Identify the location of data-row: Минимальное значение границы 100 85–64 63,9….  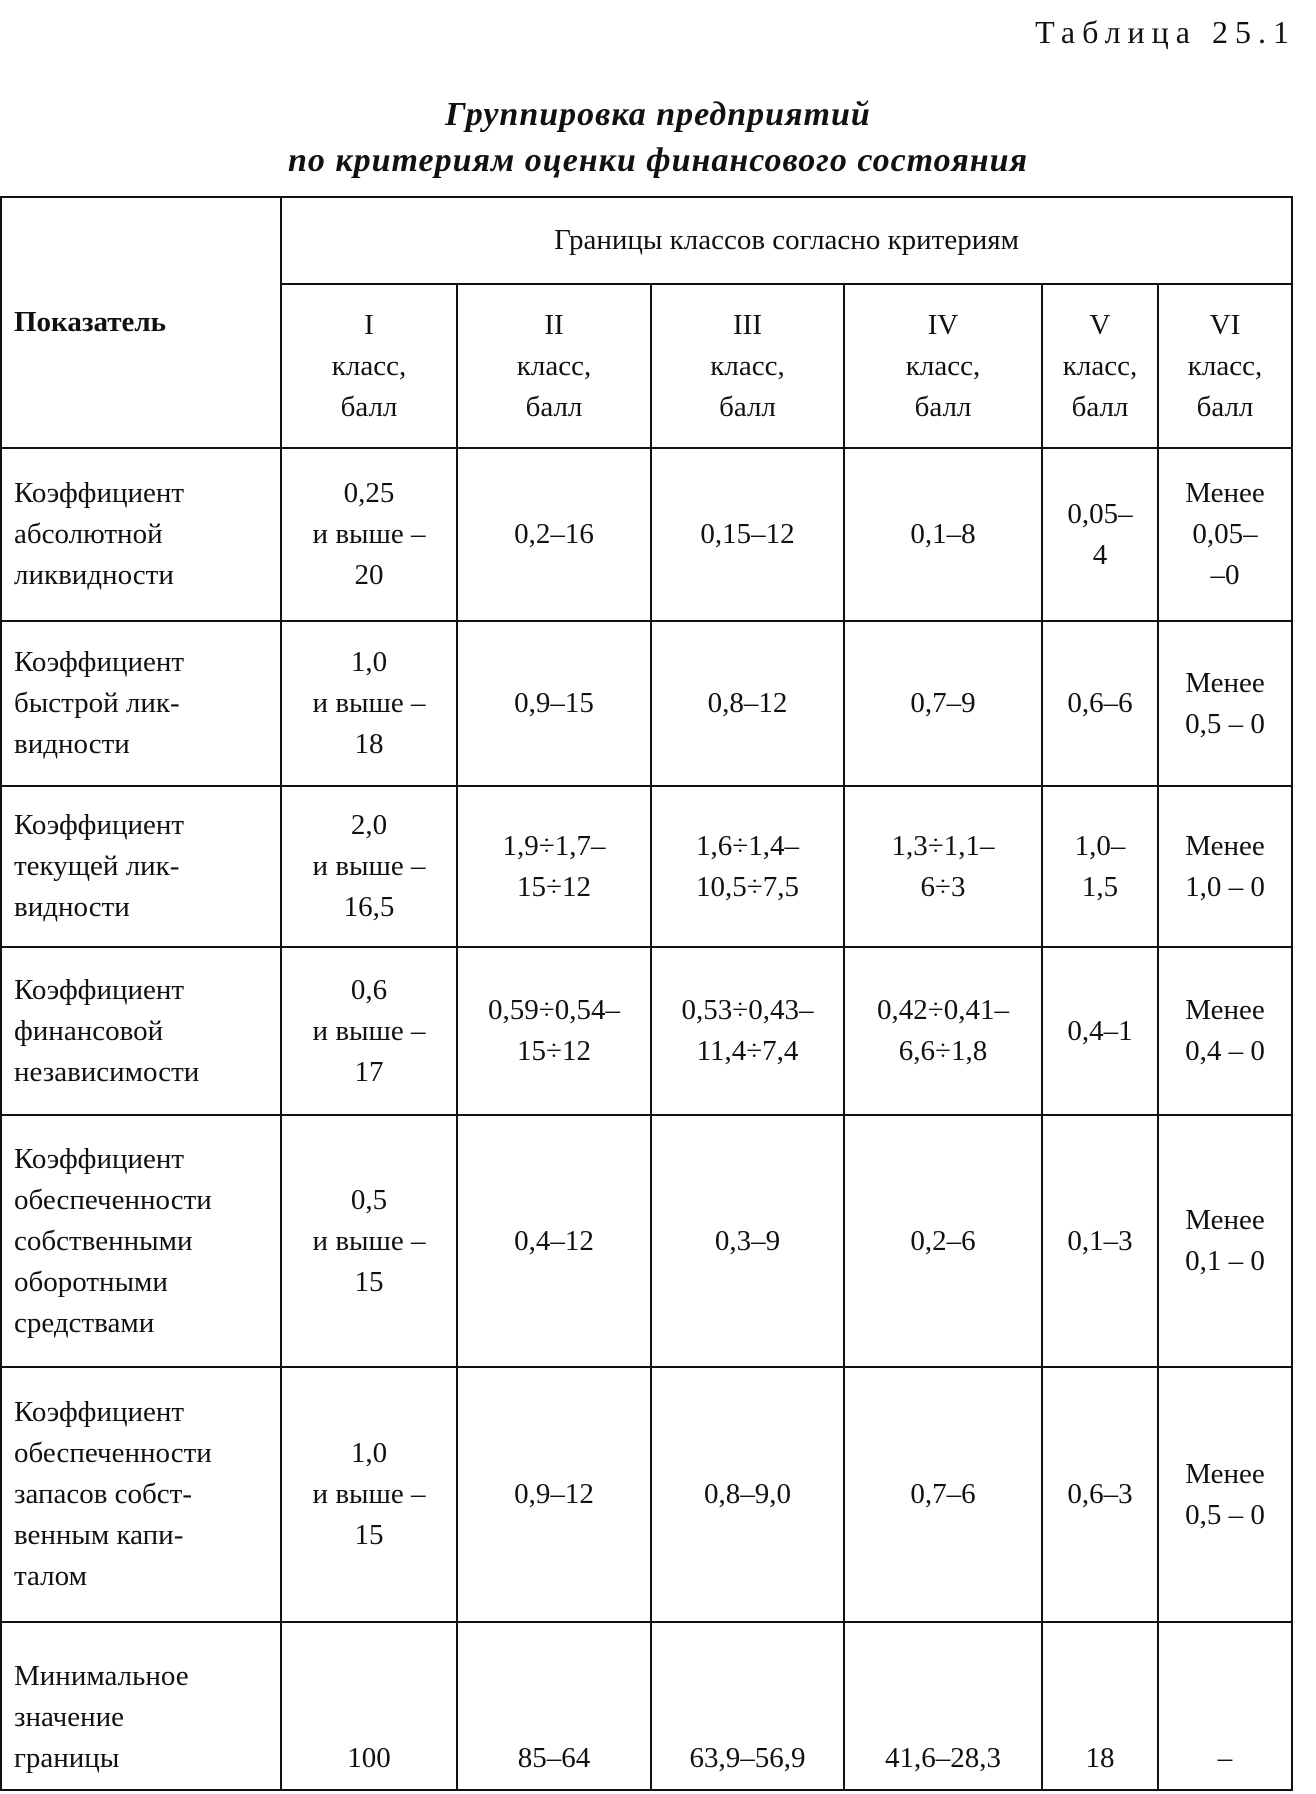
(646, 1706).